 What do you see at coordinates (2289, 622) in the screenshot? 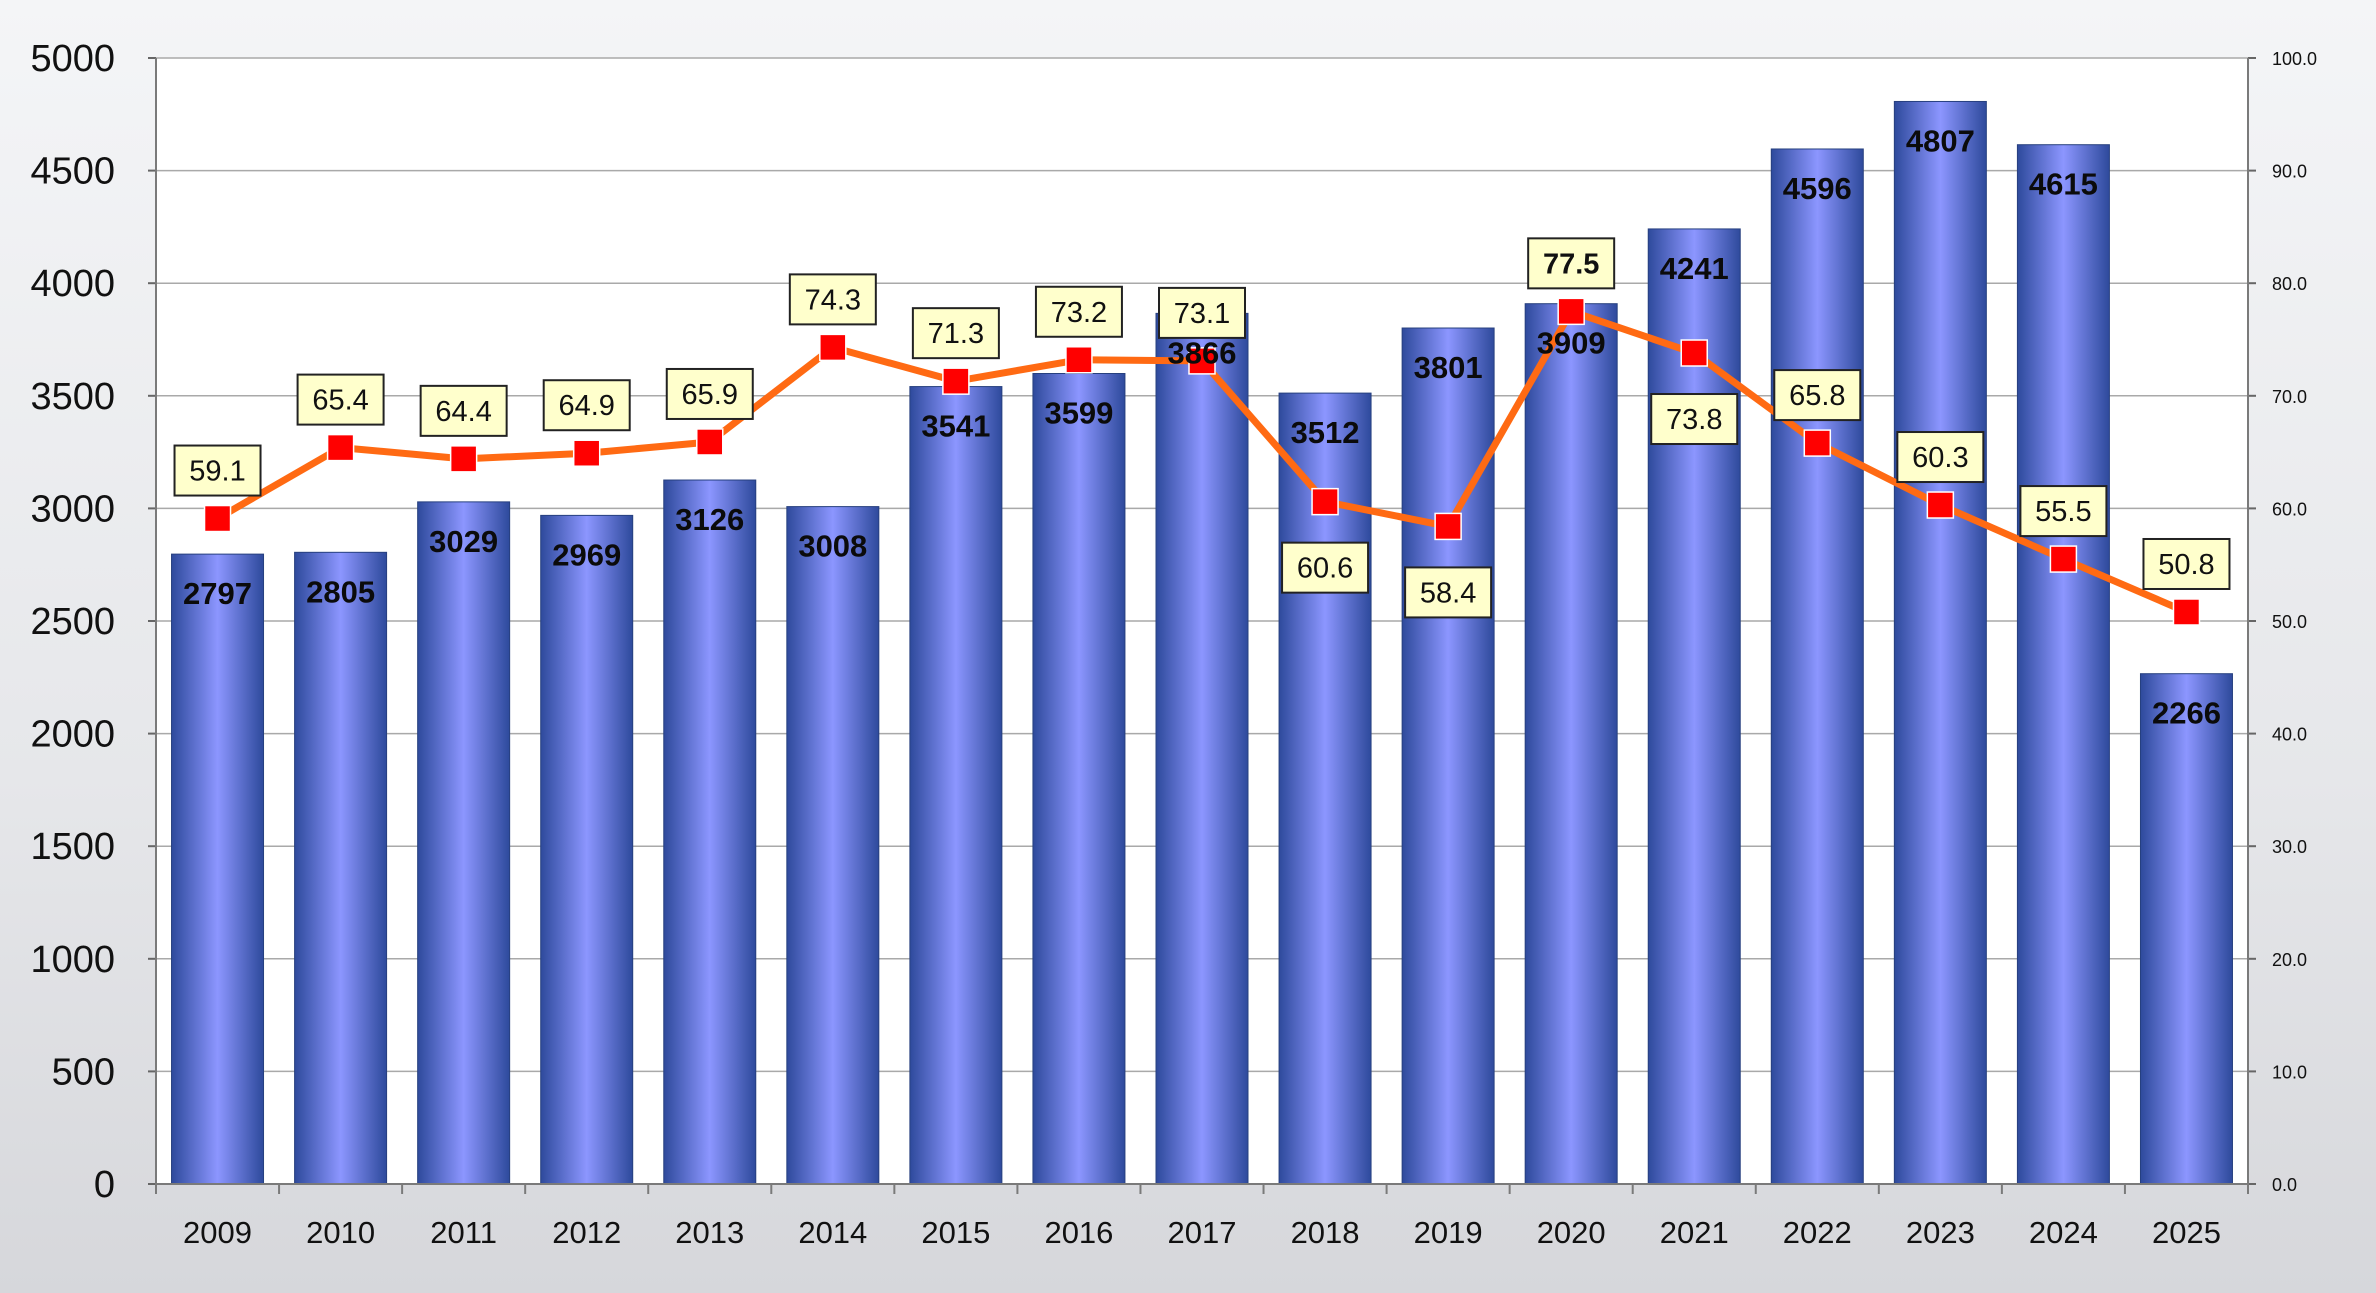
I see `y-right-tick-label: 50.0` at bounding box center [2289, 622].